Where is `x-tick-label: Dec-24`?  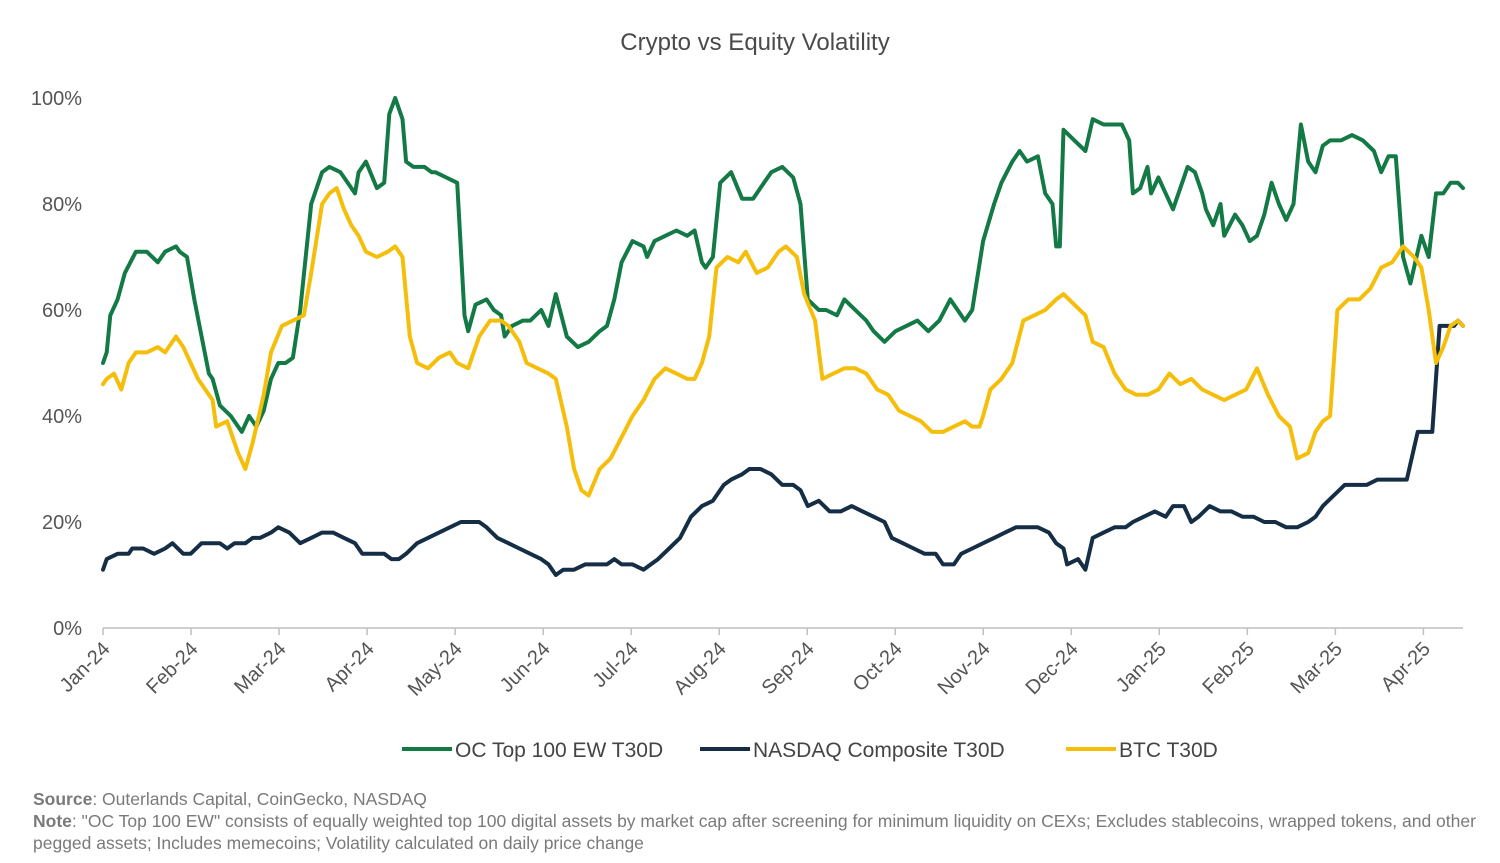 x-tick-label: Dec-24 is located at coordinates (1052, 668).